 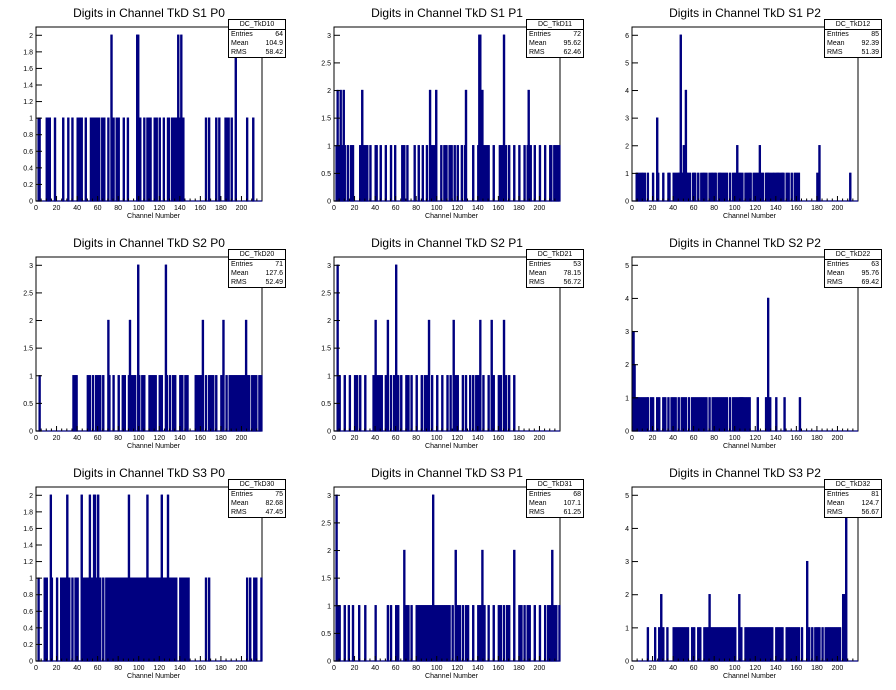 I want to click on y-tick-label: 1.5, so click(x=28, y=349).